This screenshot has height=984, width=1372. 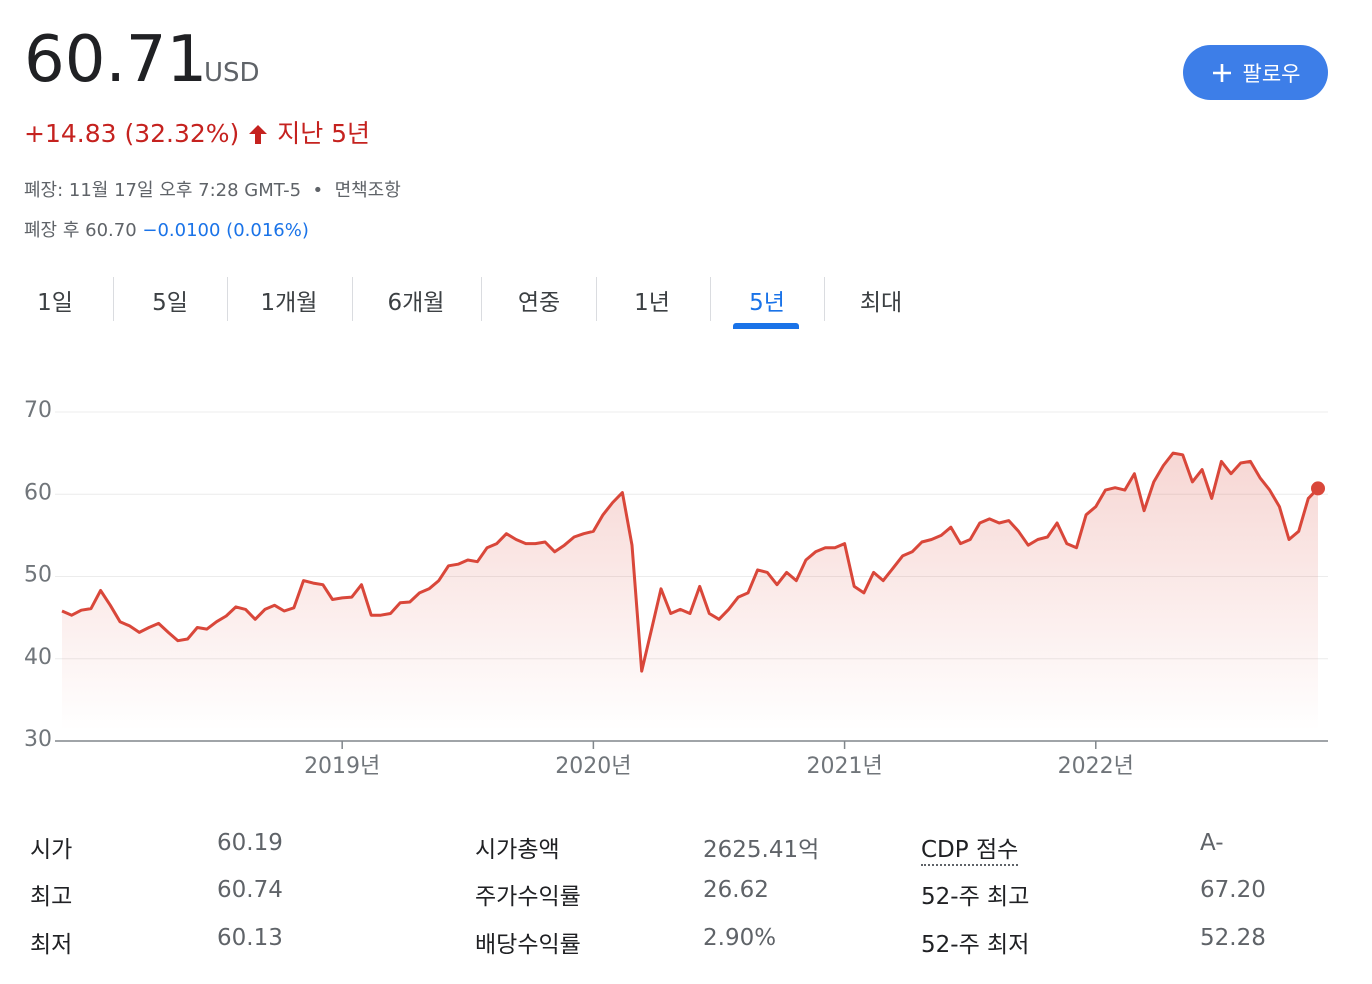 I want to click on stat-value: 52.28, so click(x=1233, y=938).